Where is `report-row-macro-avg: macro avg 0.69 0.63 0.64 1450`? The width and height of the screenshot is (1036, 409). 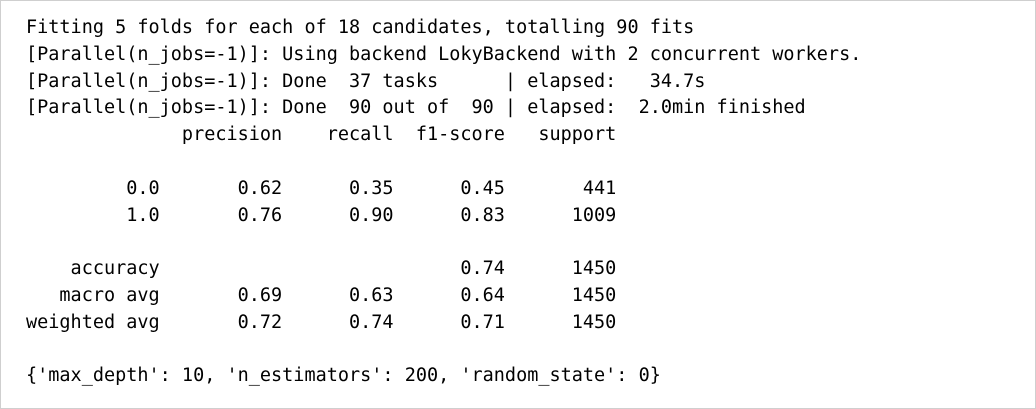 report-row-macro-avg: macro avg 0.69 0.63 0.64 1450 is located at coordinates (321, 295).